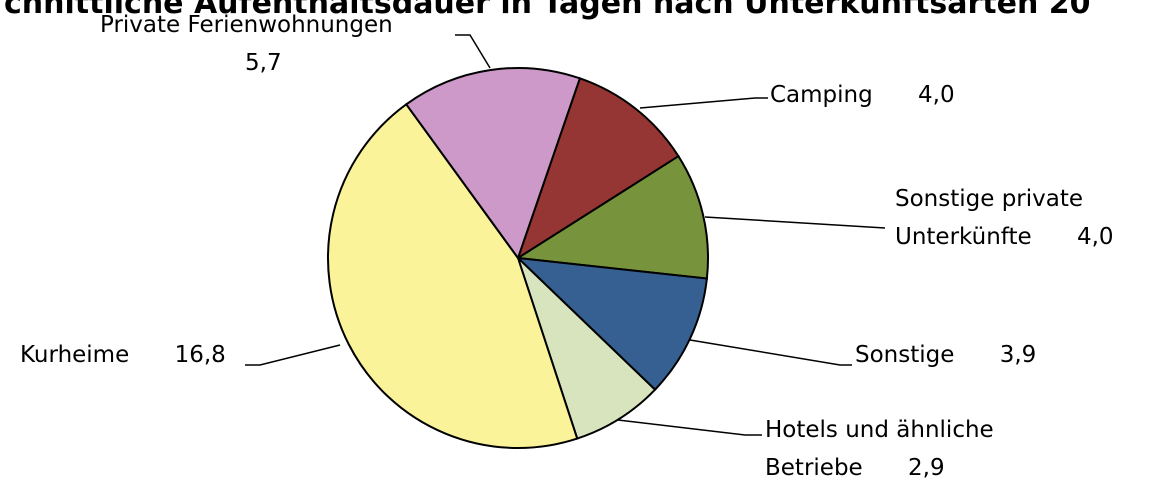 The width and height of the screenshot is (1153, 487). Describe the element at coordinates (926, 468) in the screenshot. I see `value-label: 2,9` at that location.